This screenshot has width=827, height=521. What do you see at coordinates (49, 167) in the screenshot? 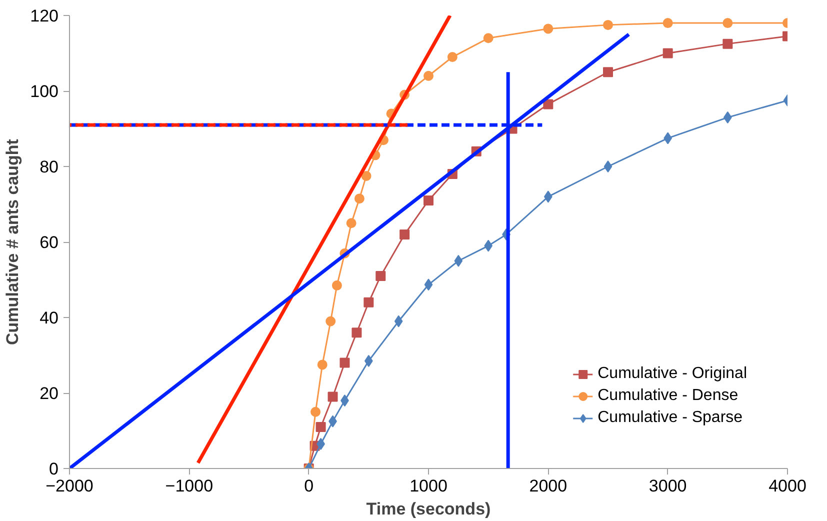
I see `y-tick-label: 80` at bounding box center [49, 167].